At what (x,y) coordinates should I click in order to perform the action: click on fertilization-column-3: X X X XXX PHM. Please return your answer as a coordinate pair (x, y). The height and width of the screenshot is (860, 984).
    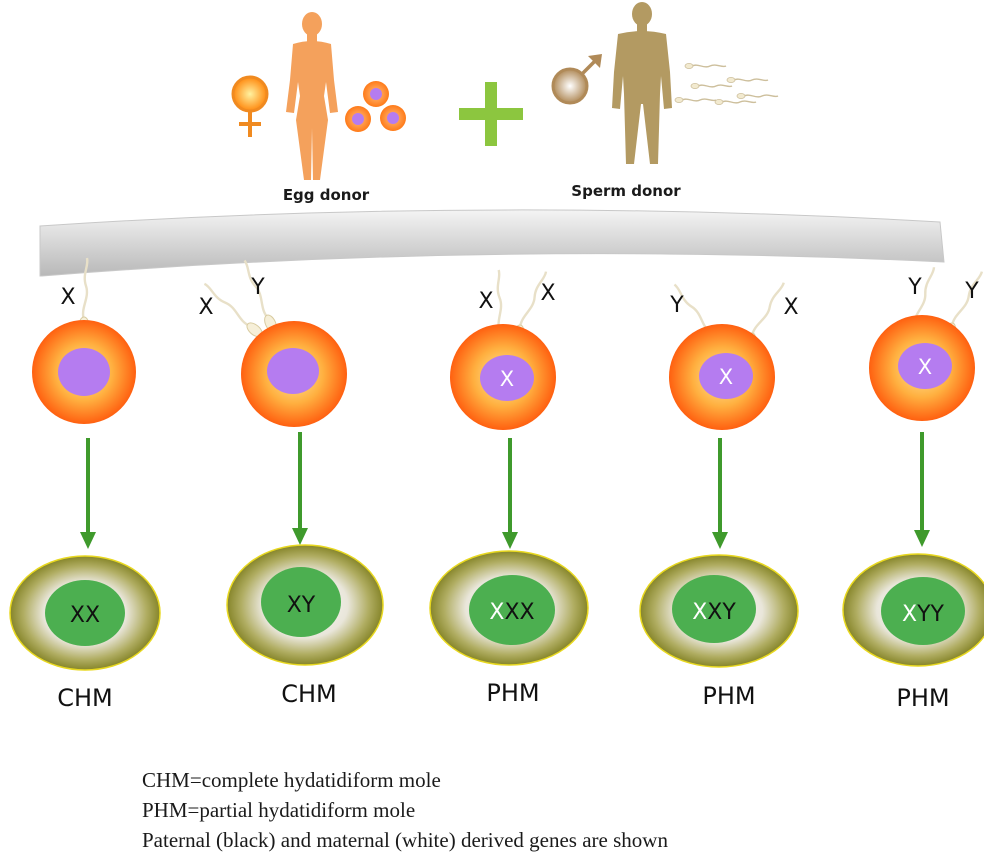
    Looking at the image, I should click on (509, 487).